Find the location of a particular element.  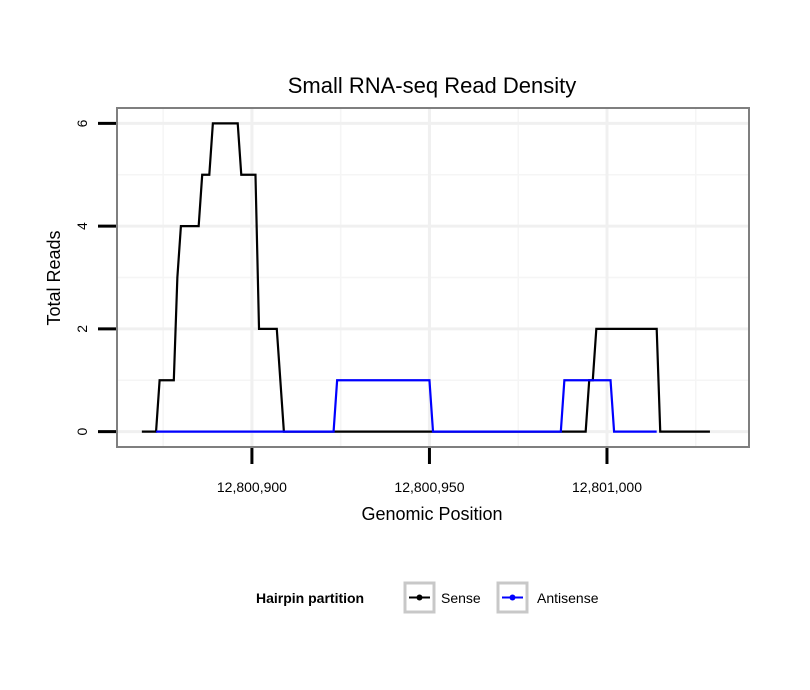

legend-item-sense: Sense is located at coordinates (442, 597).